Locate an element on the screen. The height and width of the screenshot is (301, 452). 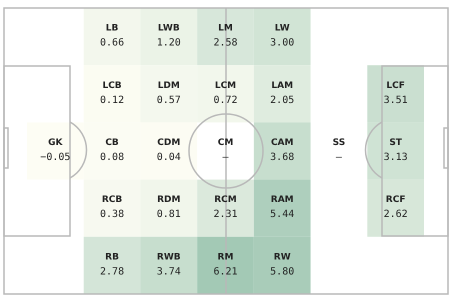
category-label: RDM is located at coordinates (169, 200).